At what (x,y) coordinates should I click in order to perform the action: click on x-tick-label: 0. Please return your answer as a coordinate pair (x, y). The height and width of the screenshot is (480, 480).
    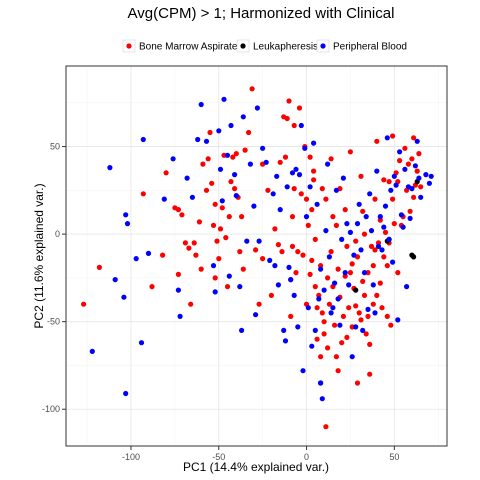
    Looking at the image, I should click on (306, 457).